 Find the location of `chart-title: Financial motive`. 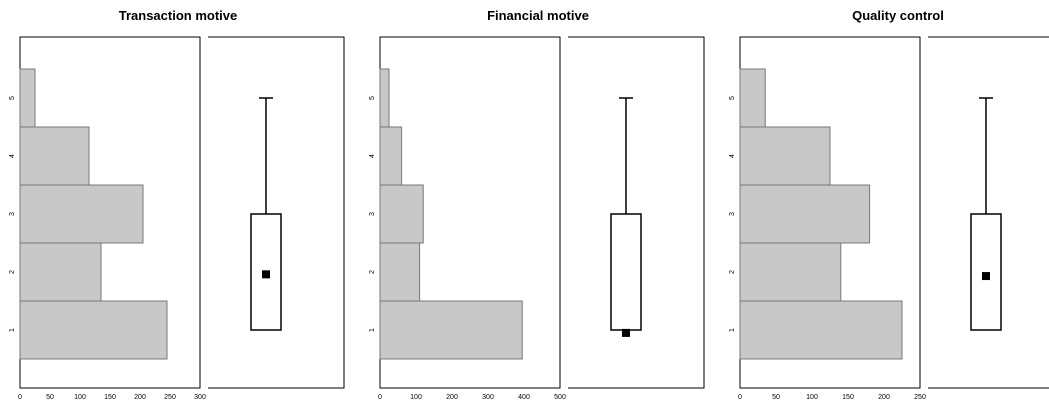

chart-title: Financial motive is located at coordinates (538, 15).